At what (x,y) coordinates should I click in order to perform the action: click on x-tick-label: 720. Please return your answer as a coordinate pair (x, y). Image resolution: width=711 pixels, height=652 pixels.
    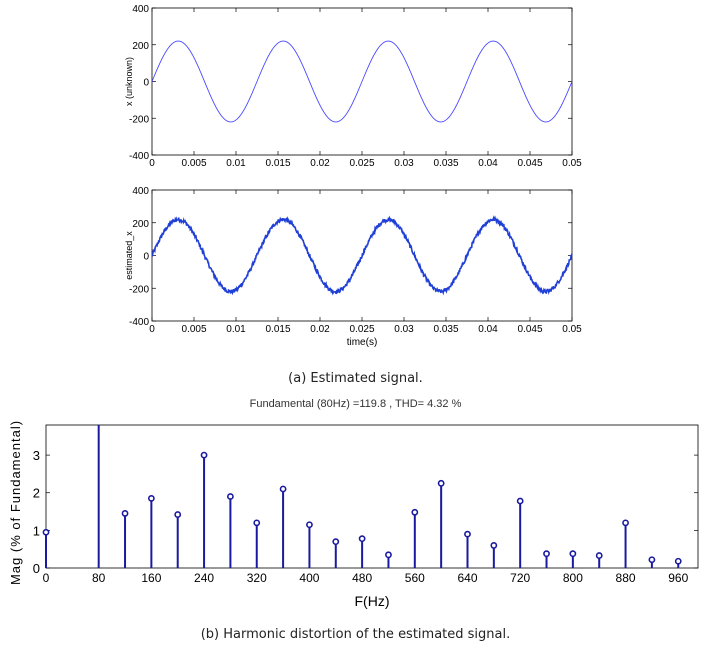
    Looking at the image, I should click on (520, 578).